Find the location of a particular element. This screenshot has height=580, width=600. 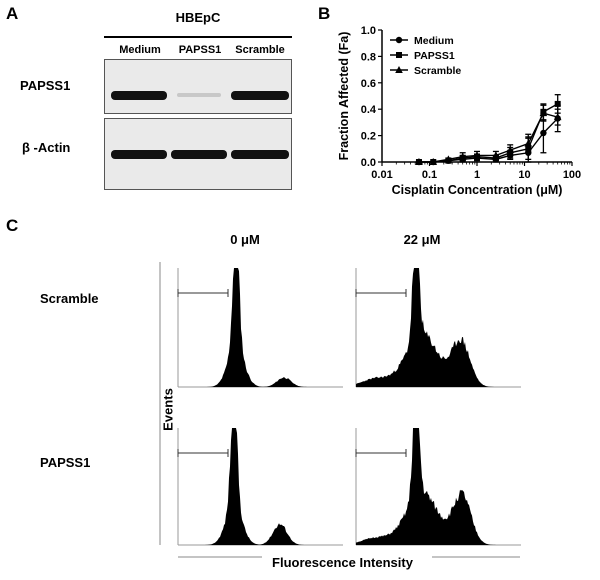

panel-b-letter: B is located at coordinates (324, 13).